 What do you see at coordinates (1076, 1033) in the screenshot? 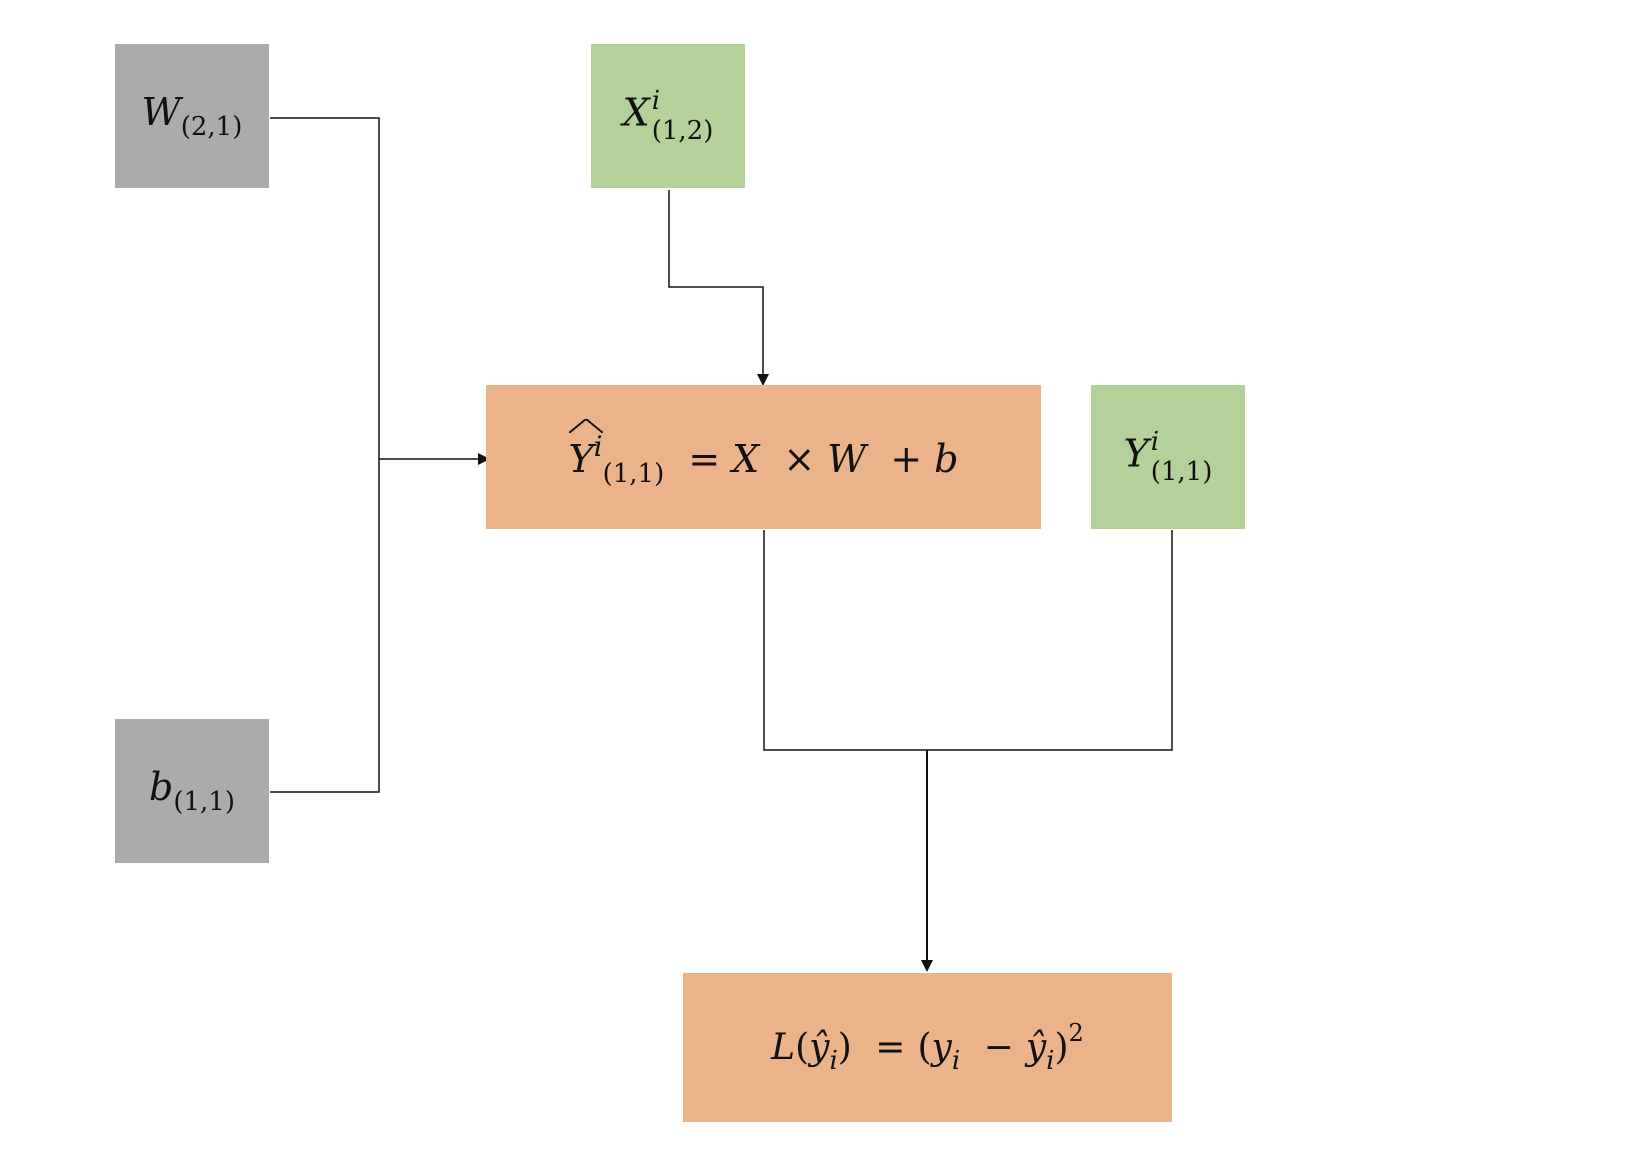
I see `loss-exponent: 2` at bounding box center [1076, 1033].